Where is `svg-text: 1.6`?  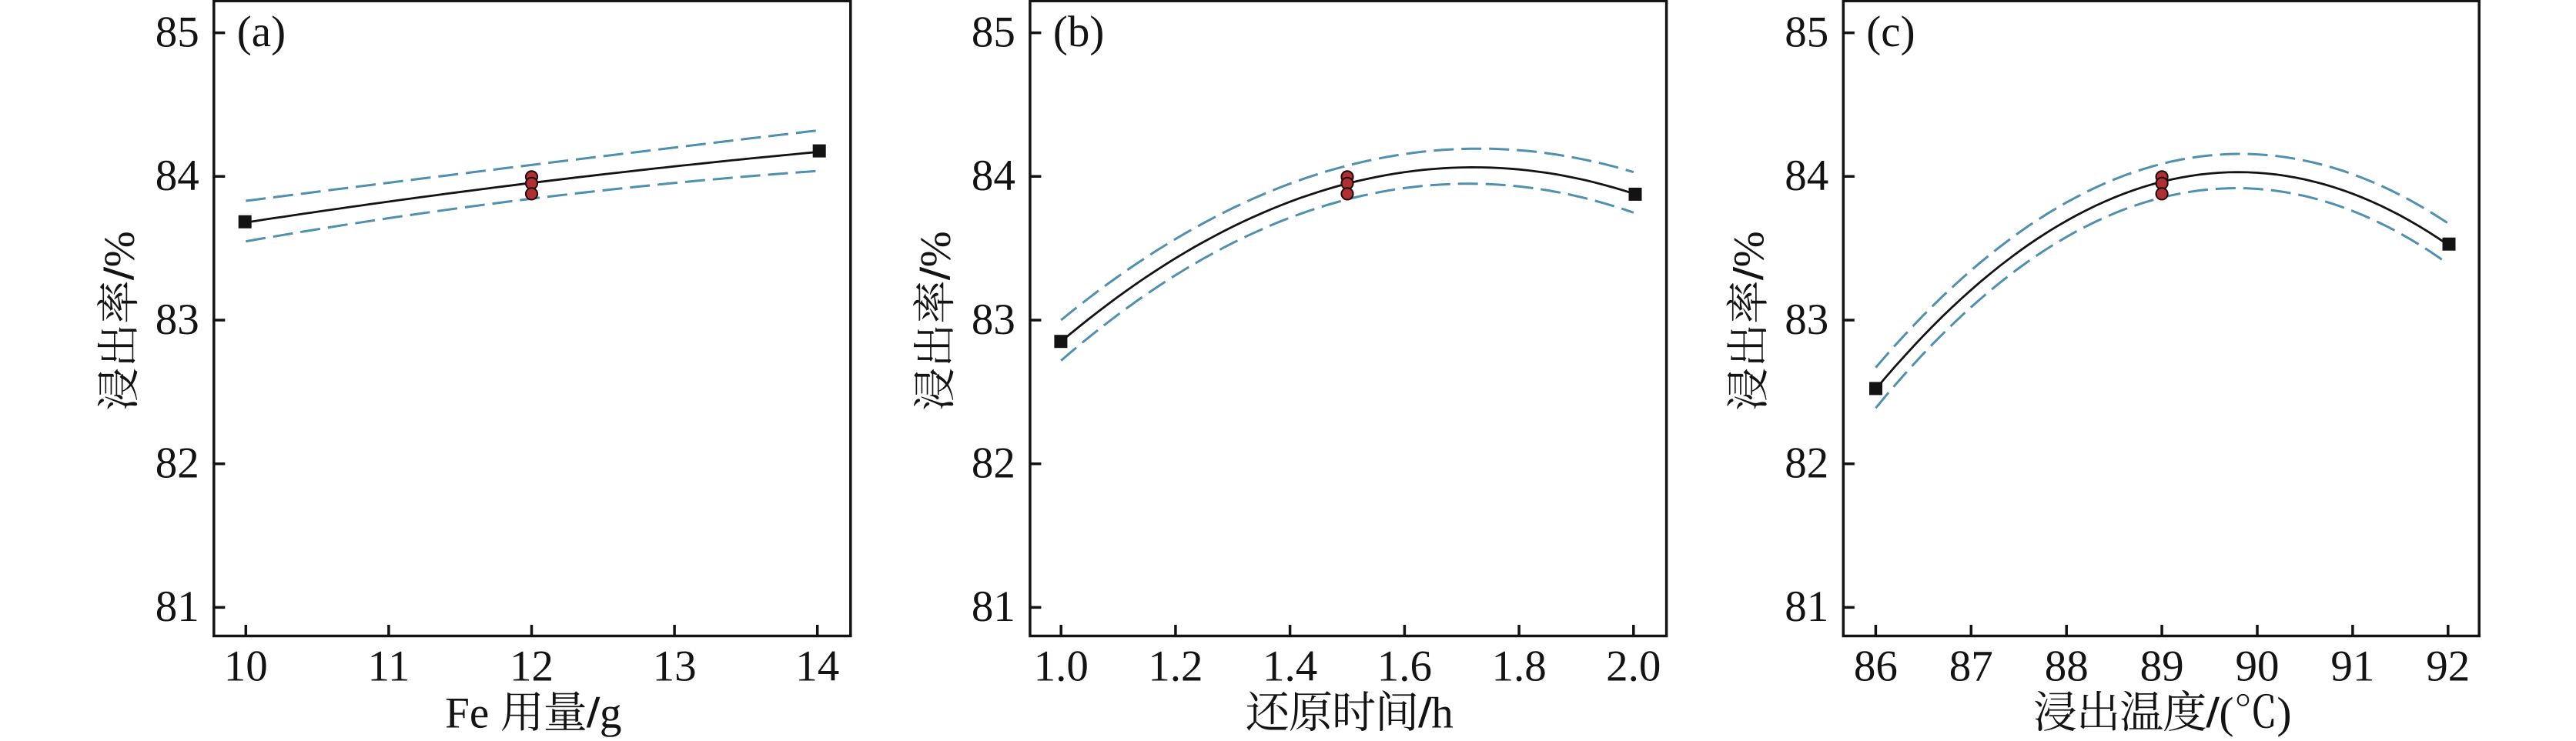 svg-text: 1.6 is located at coordinates (1404, 667).